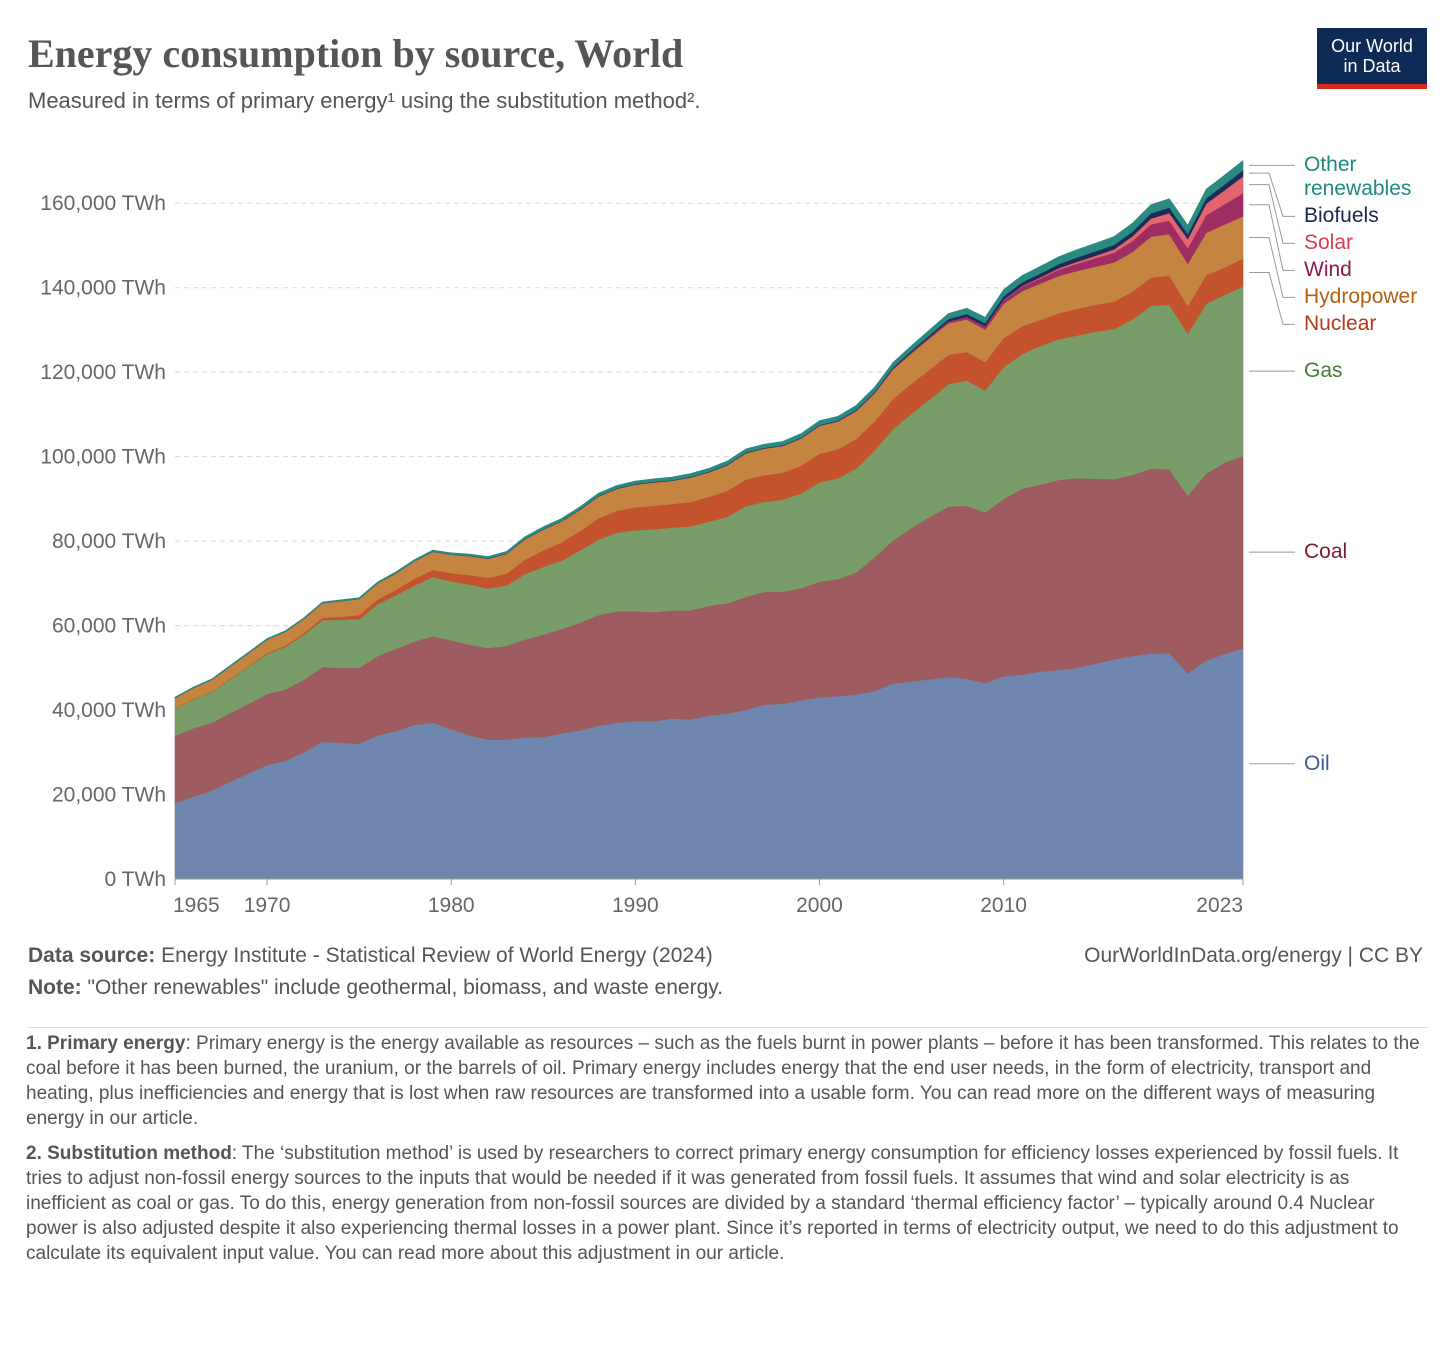  Describe the element at coordinates (819, 905) in the screenshot. I see `x-tick-label: 2000` at that location.